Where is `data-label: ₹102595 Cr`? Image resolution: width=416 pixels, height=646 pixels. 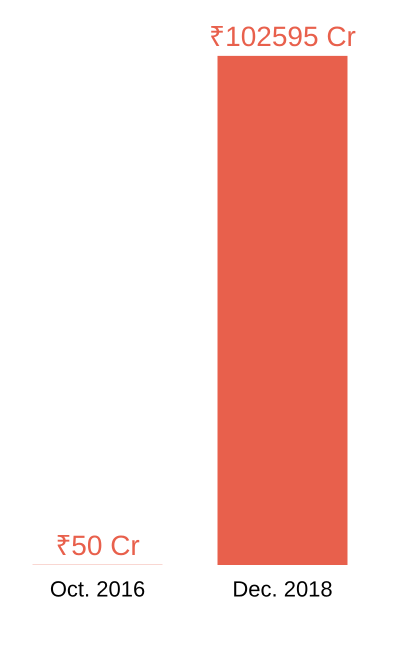
data-label: ₹102595 Cr is located at coordinates (282, 36).